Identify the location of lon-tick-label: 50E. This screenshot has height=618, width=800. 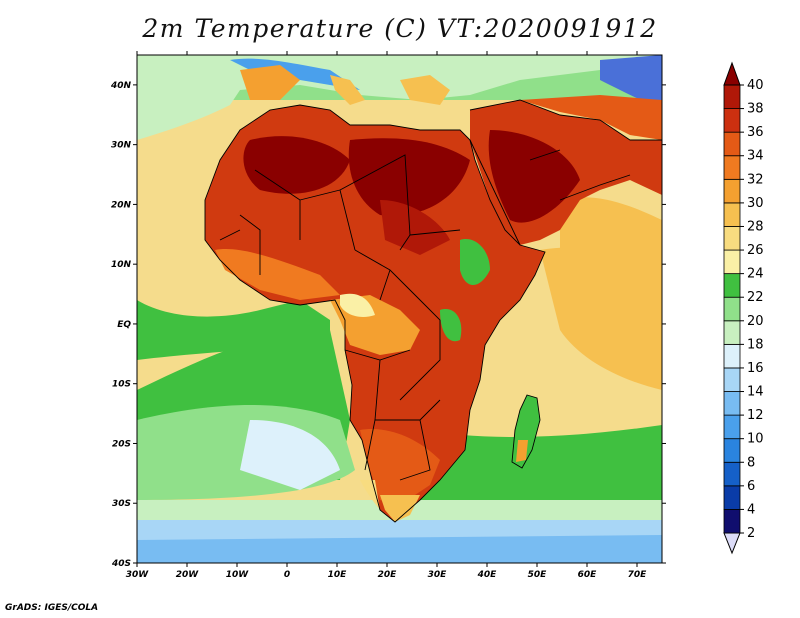
(538, 575).